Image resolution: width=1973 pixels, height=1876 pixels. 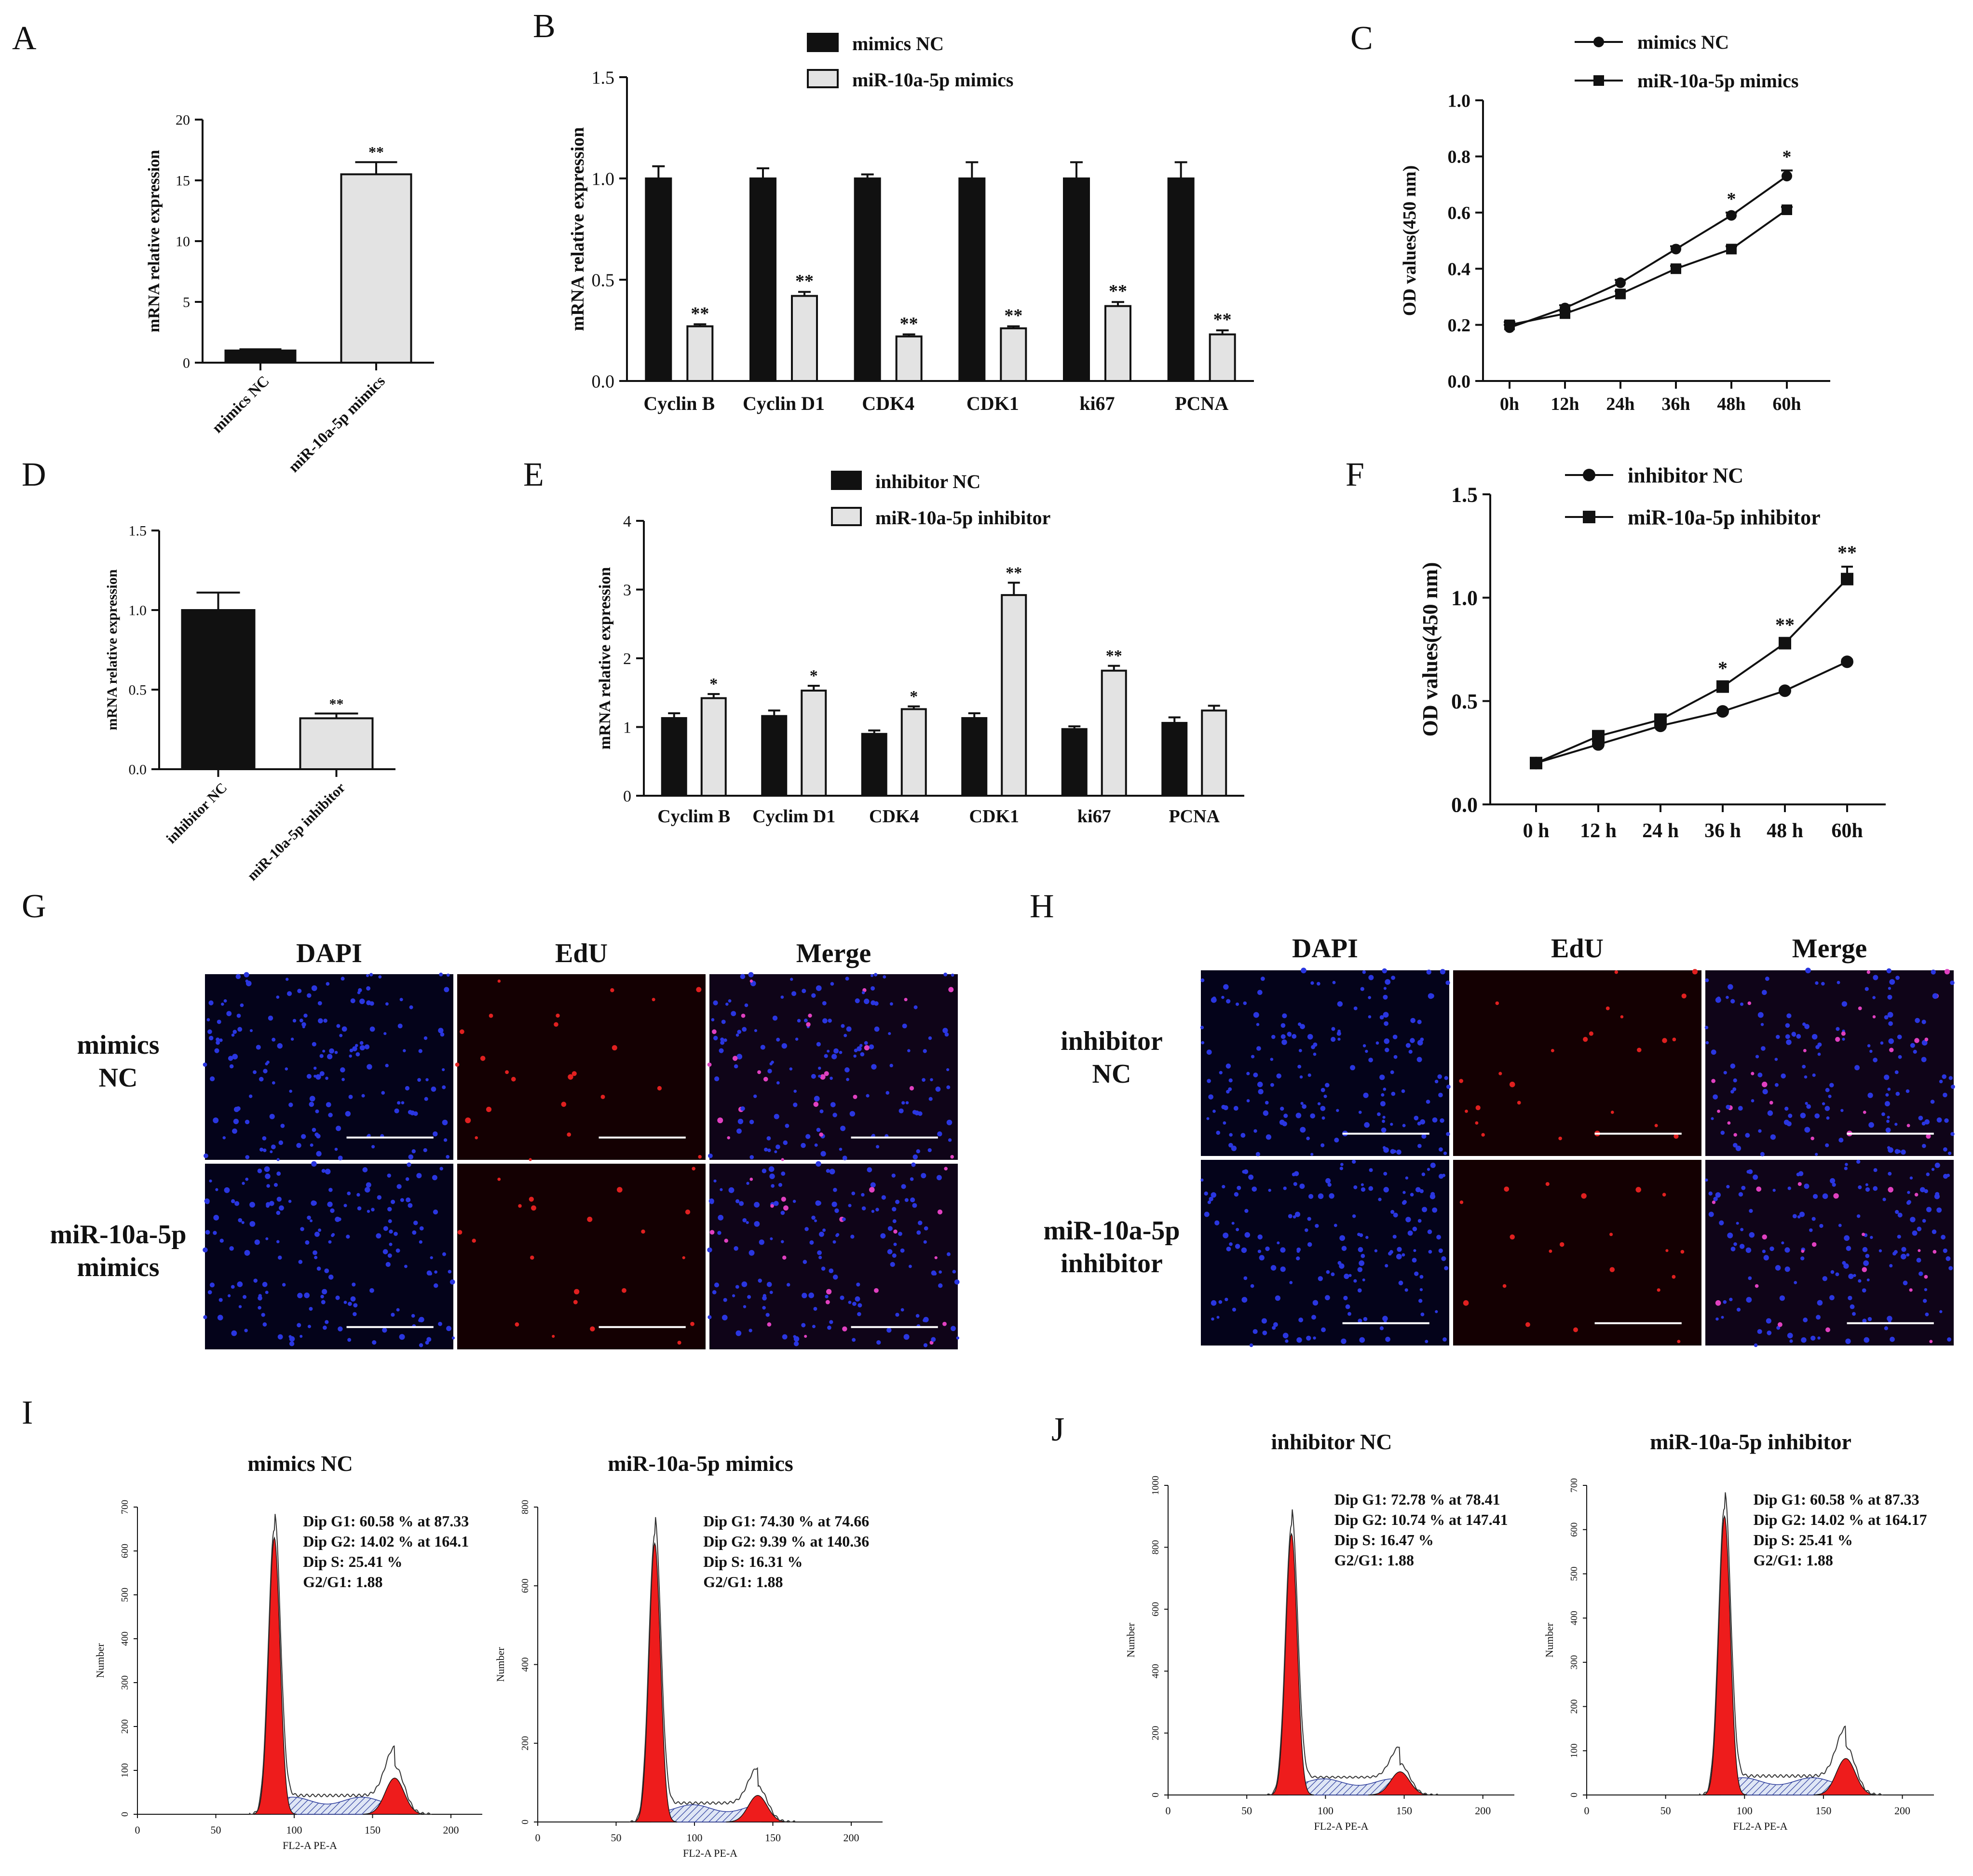 What do you see at coordinates (1042, 906) in the screenshot?
I see `panel-letter-h: H` at bounding box center [1042, 906].